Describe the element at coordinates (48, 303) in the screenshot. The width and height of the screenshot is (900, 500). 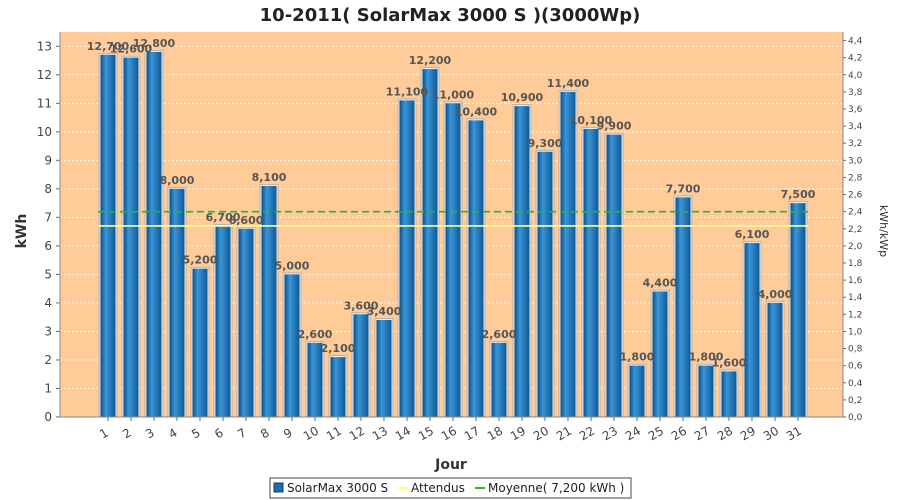
I see `y-tick-label: 4` at that location.